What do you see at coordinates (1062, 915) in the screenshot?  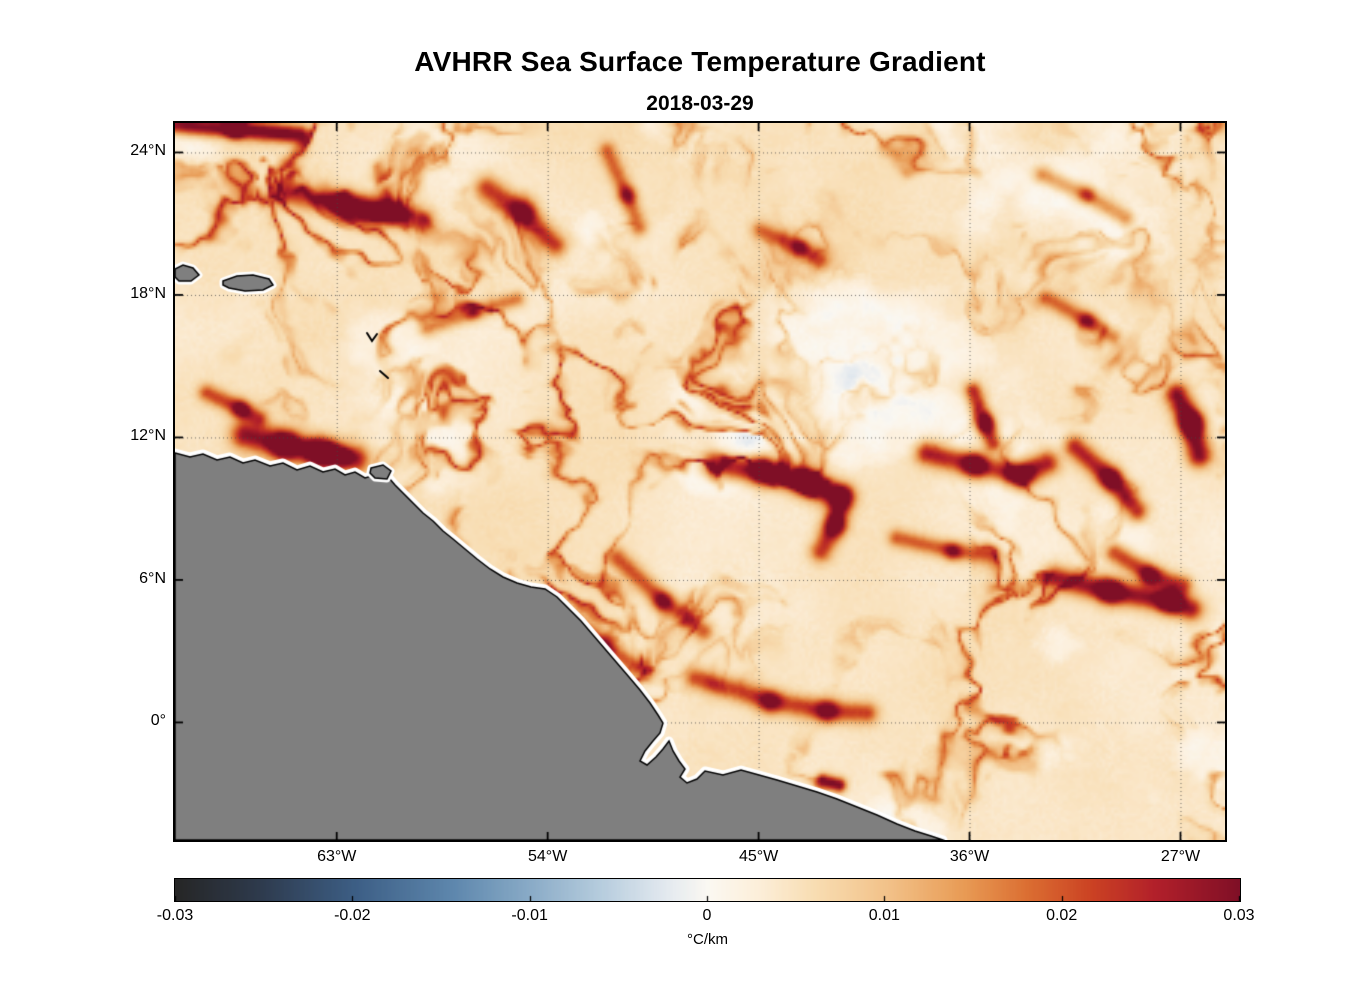 I see `colorbar-tick-label: 0.02` at bounding box center [1062, 915].